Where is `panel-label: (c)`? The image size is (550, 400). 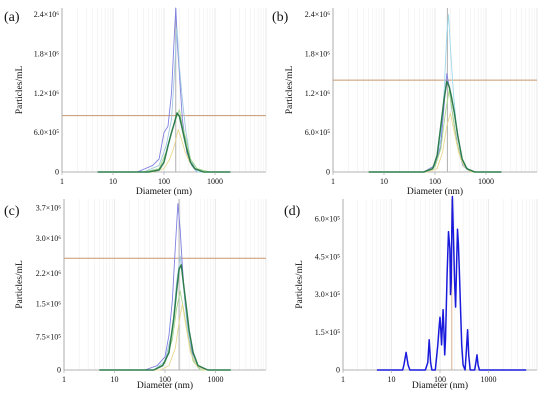
panel-label: (c) is located at coordinates (12, 211).